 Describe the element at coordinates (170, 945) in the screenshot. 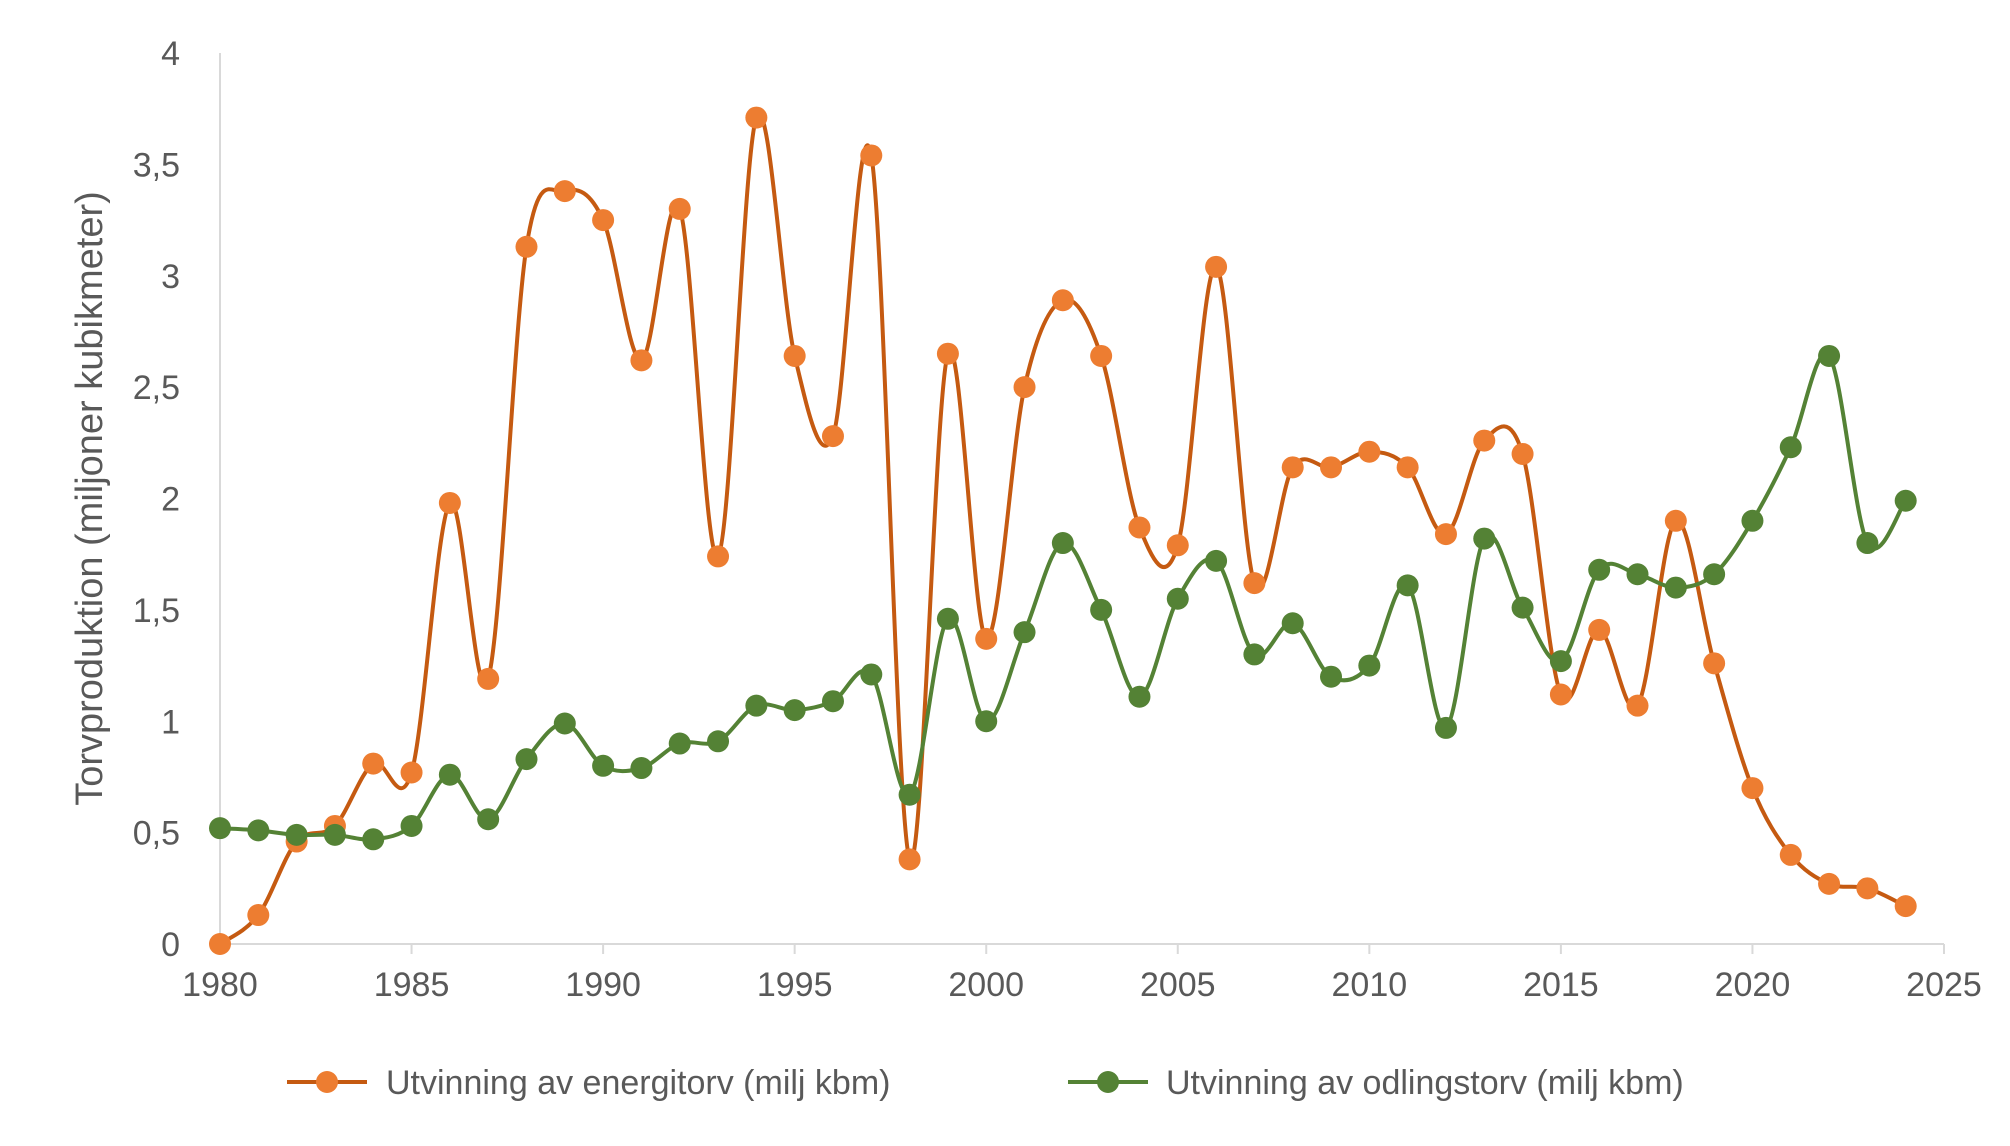

I see `y-tick-label: 0` at that location.